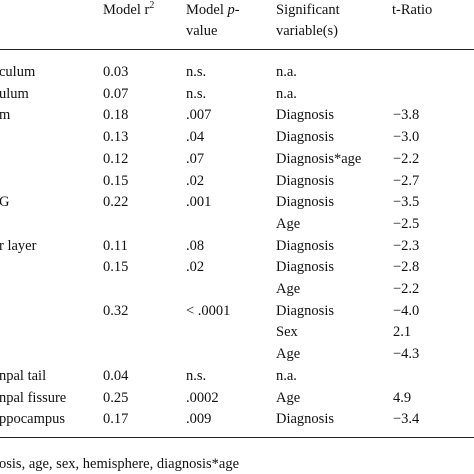  Describe the element at coordinates (5, 115) in the screenshot. I see `row-label: m` at that location.